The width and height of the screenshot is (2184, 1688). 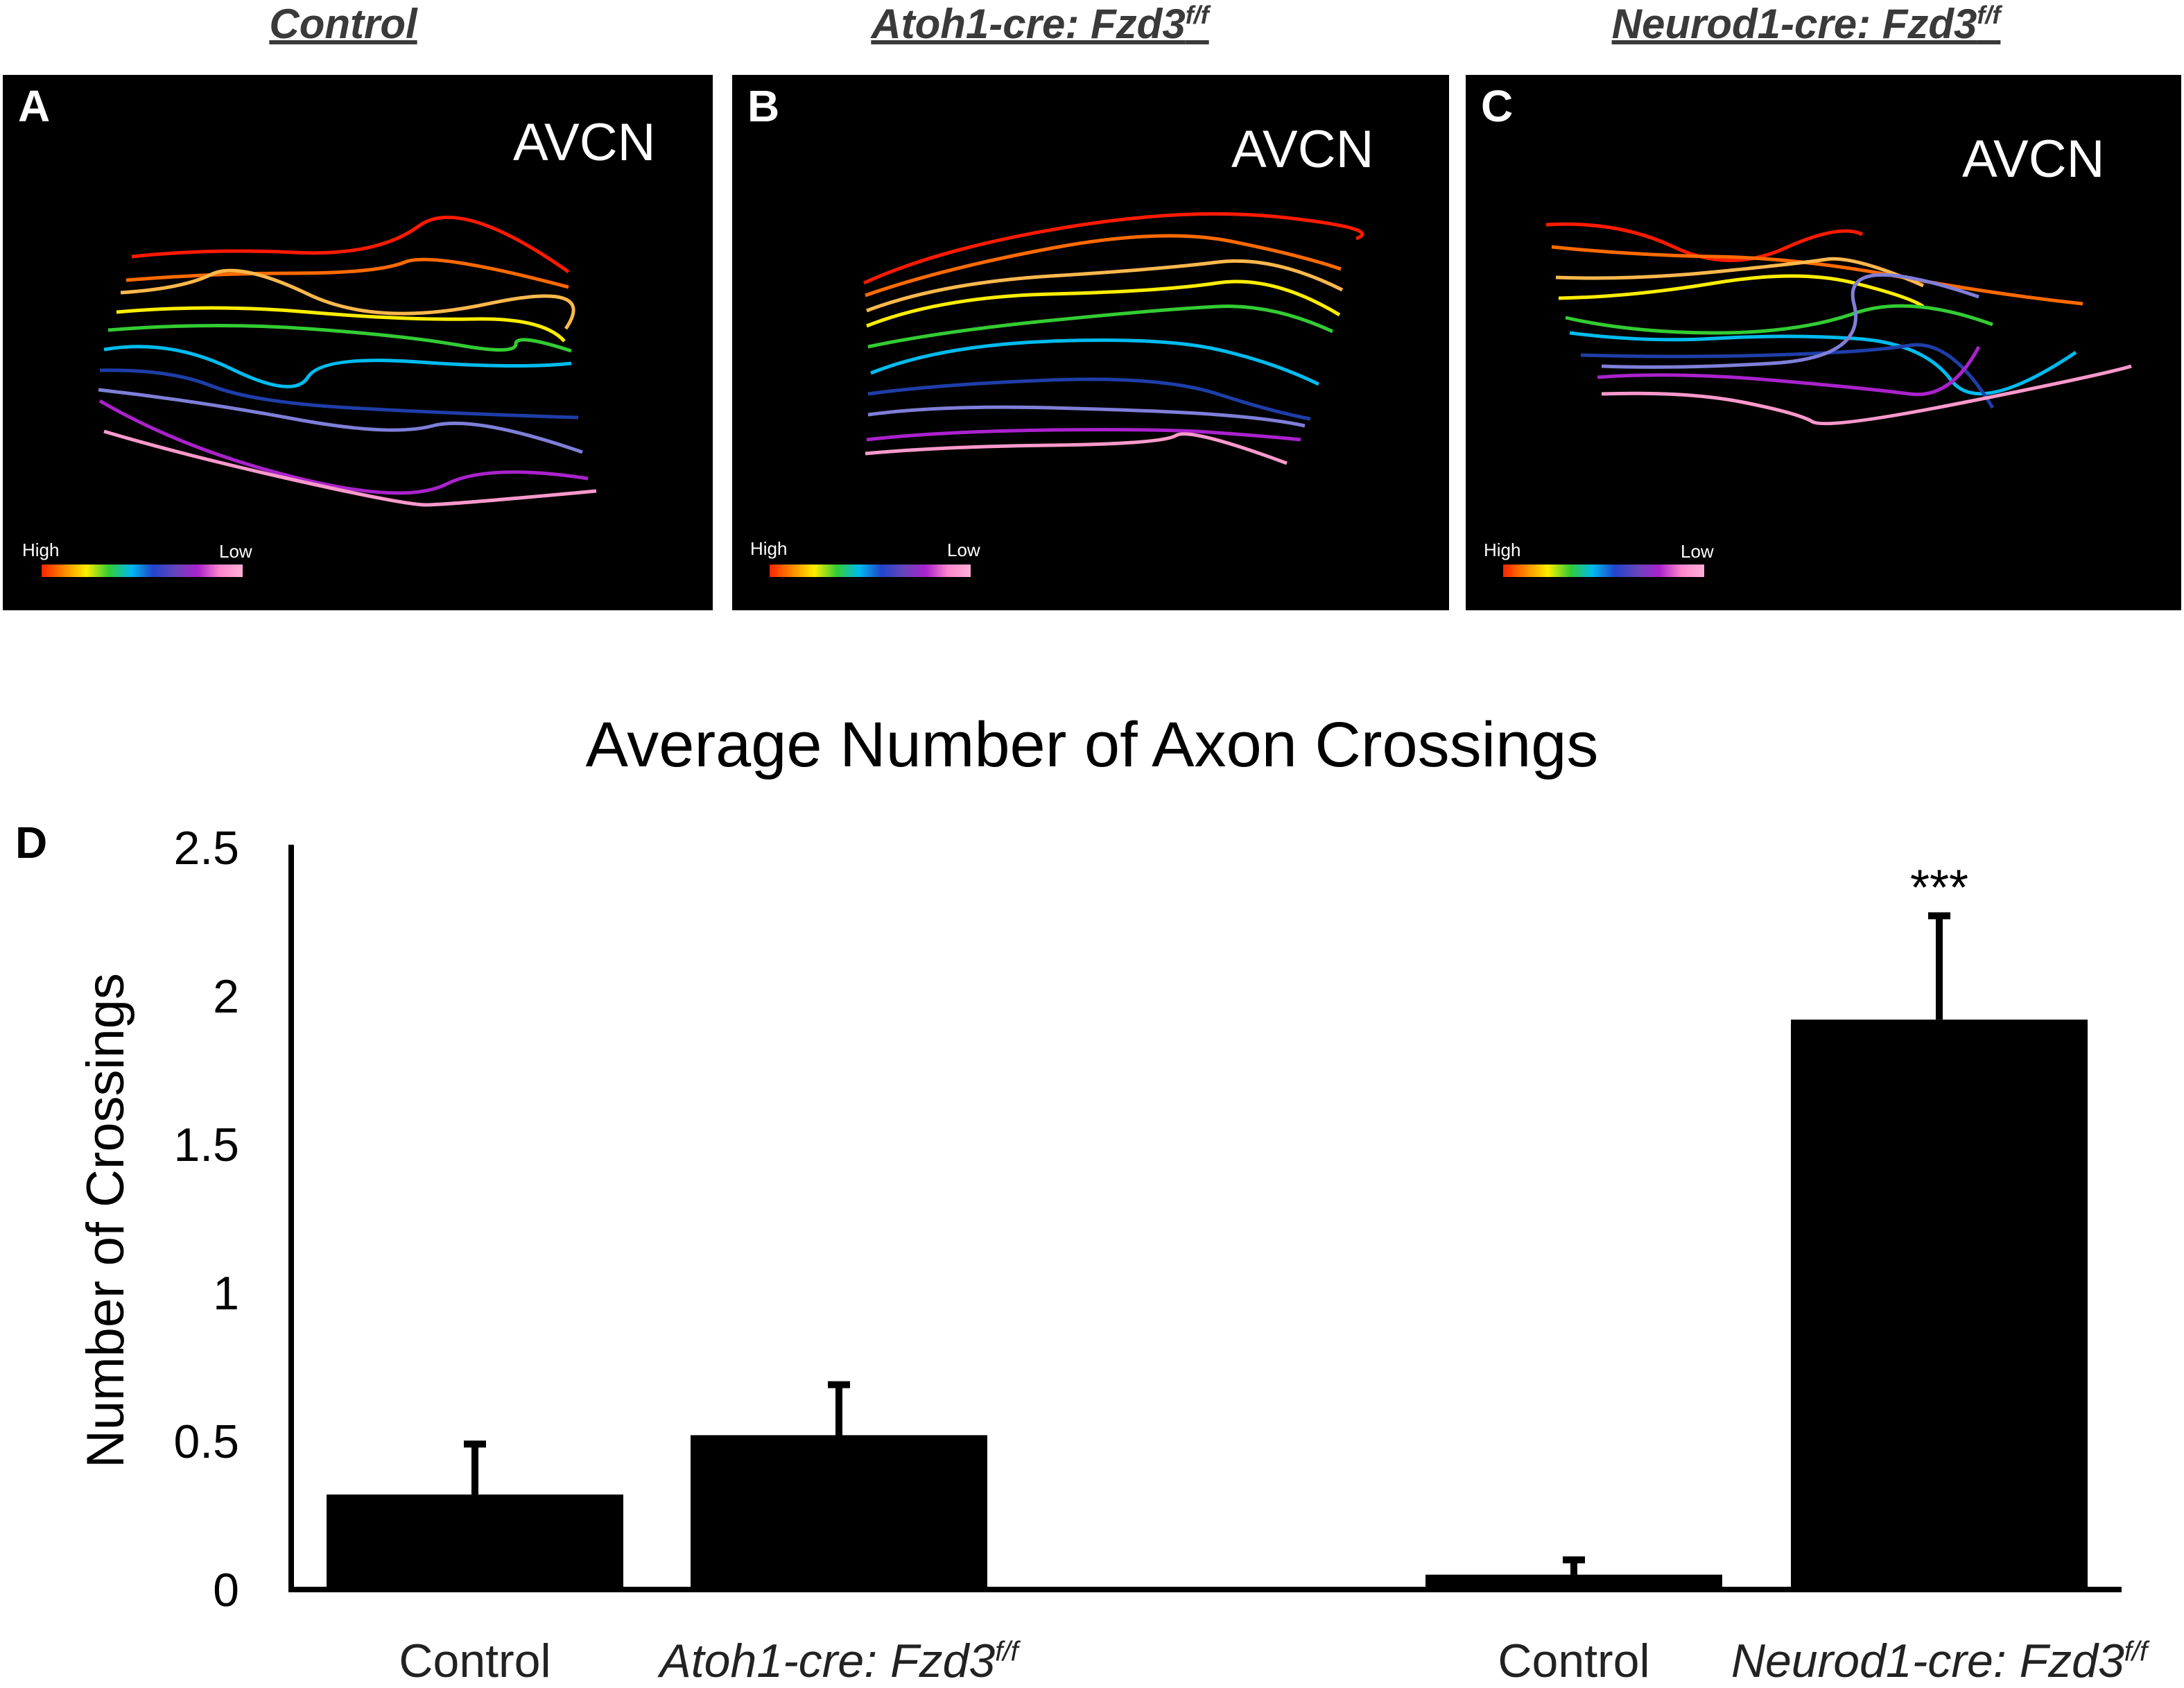 I want to click on significance-marker: ***, so click(x=1939, y=888).